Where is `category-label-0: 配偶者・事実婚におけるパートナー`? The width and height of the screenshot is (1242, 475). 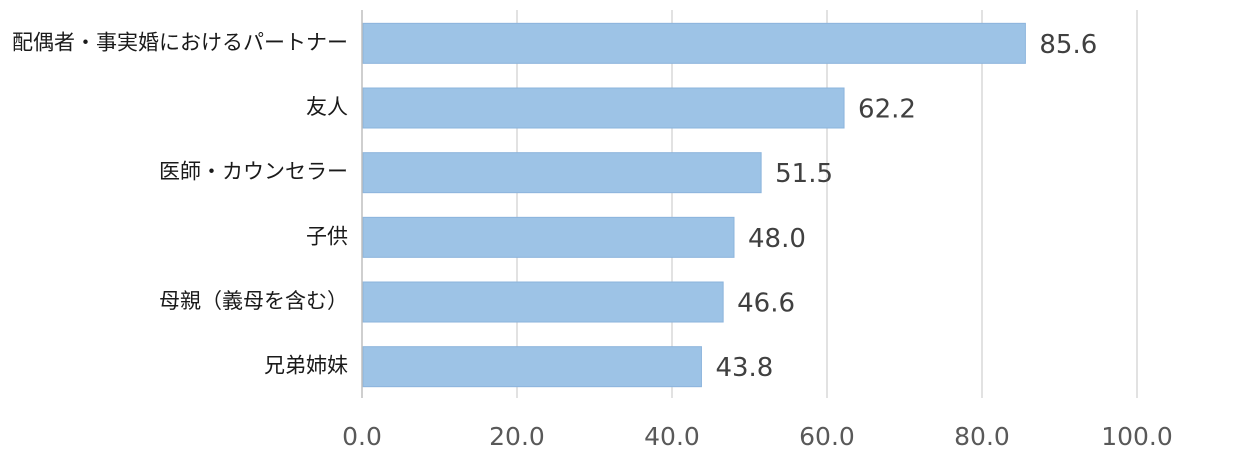
category-label-0: 配偶者・事実婚におけるパートナー is located at coordinates (180, 42).